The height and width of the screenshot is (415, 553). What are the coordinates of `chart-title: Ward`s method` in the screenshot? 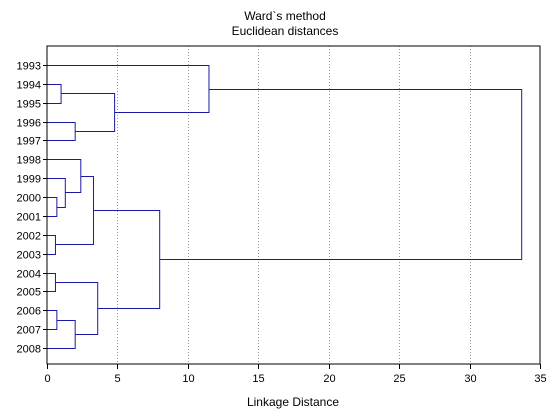 It's located at (285, 16).